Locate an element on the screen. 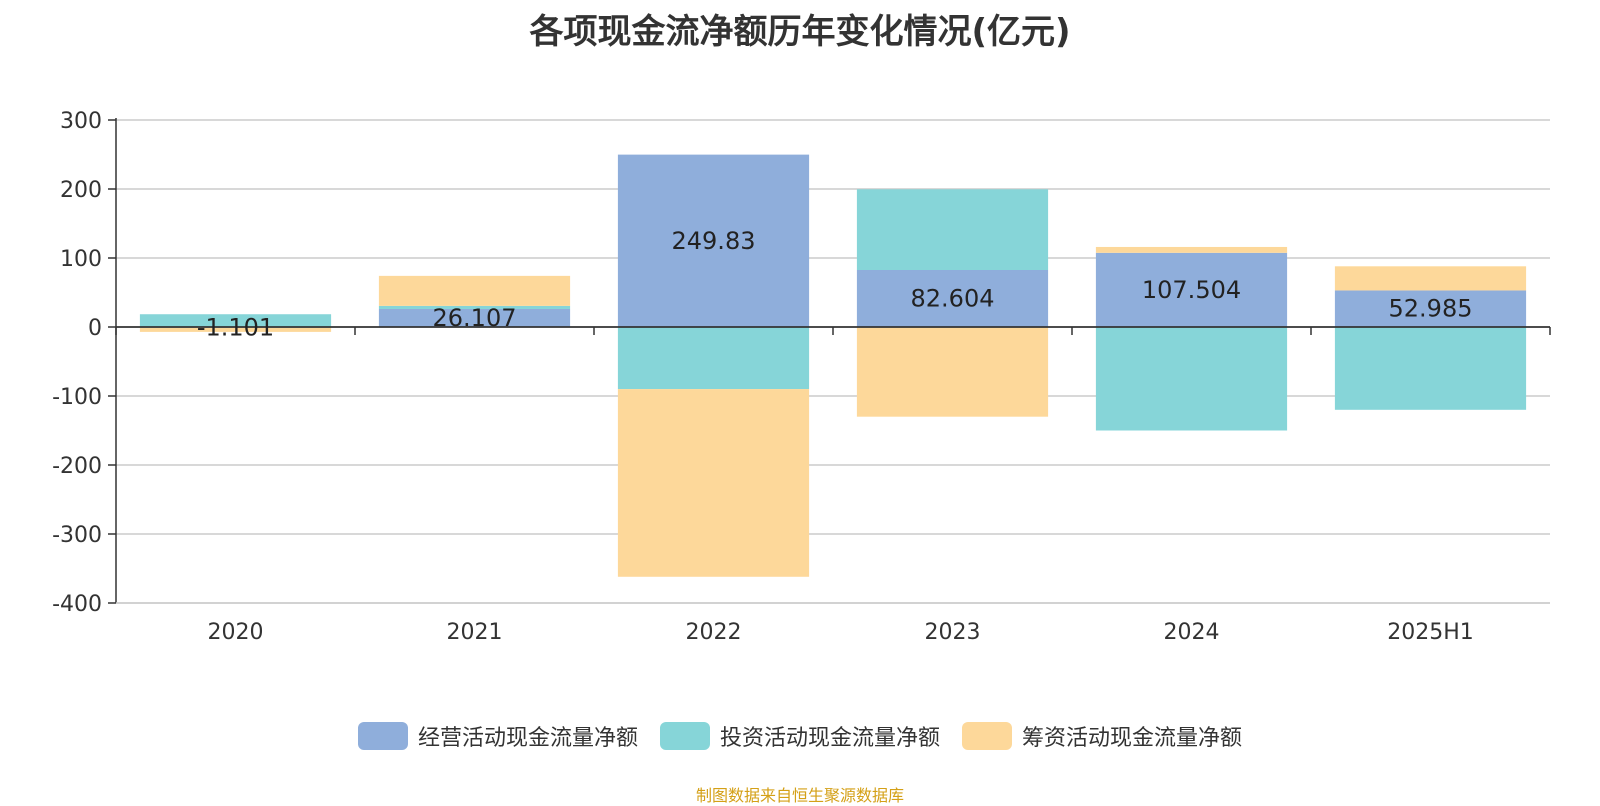 This screenshot has width=1600, height=806. source-note: 制图数据来自恒生聚源数据库 is located at coordinates (799, 795).